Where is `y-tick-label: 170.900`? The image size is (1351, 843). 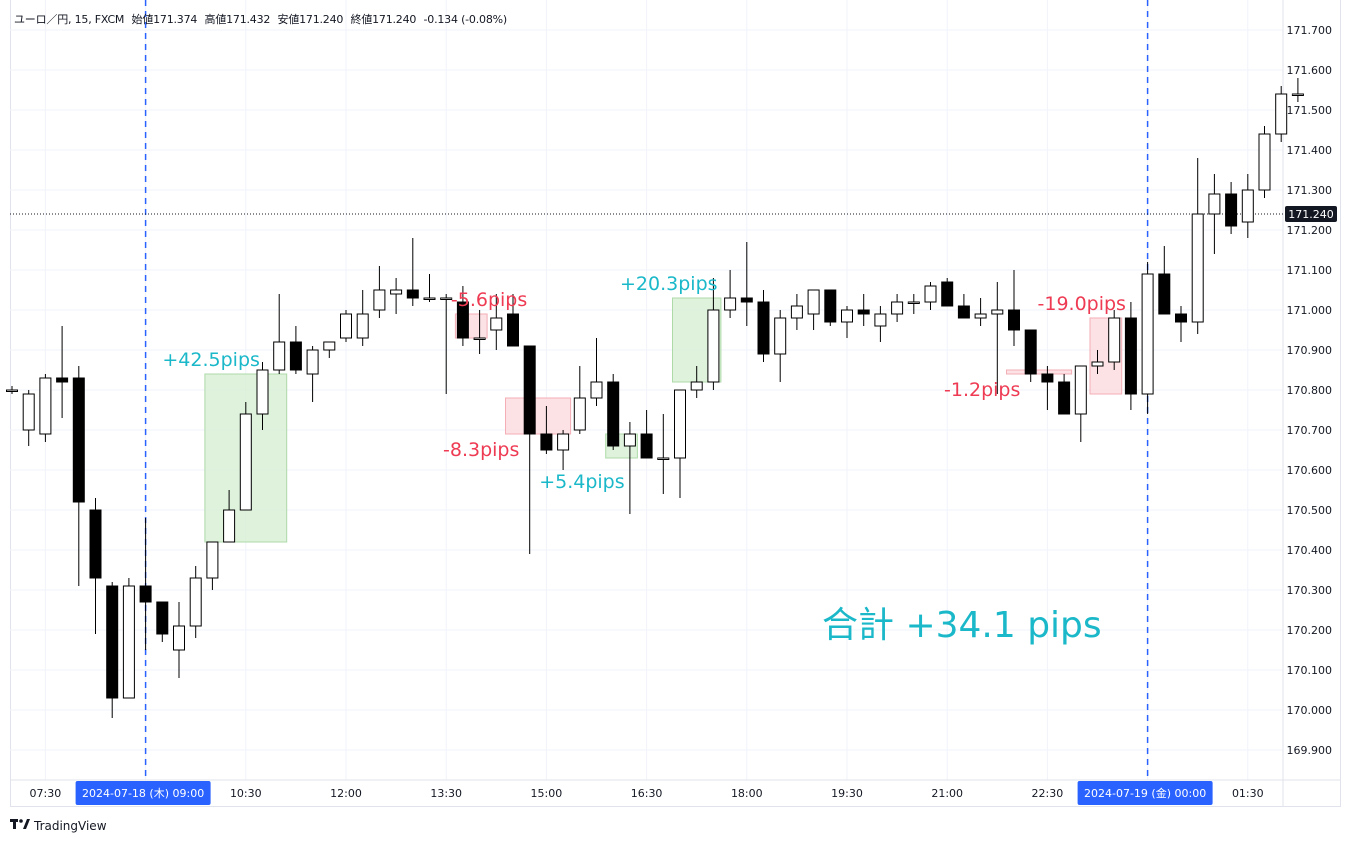 y-tick-label: 170.900 is located at coordinates (1310, 350).